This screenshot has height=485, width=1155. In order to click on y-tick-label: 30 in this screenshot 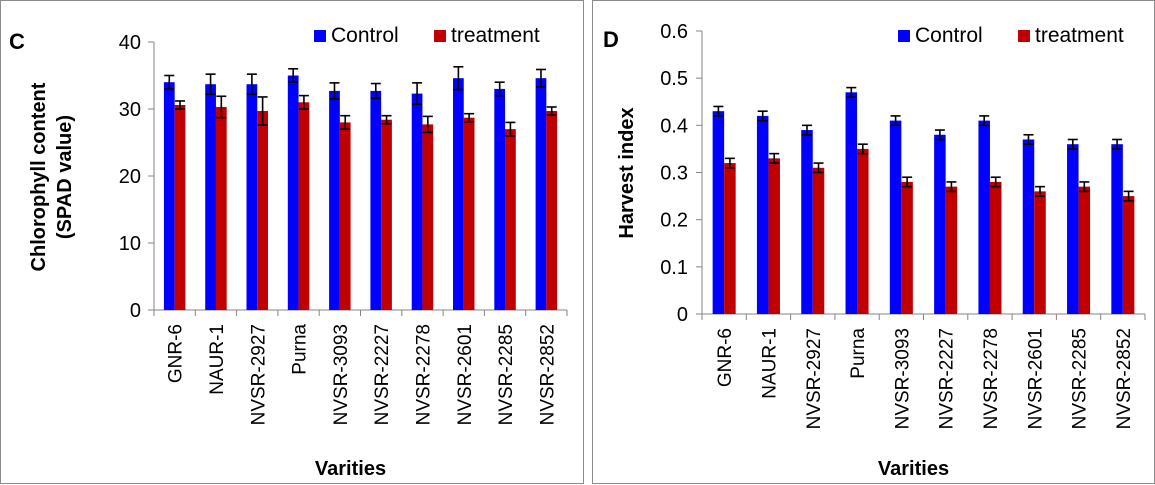, I will do `click(130, 110)`.